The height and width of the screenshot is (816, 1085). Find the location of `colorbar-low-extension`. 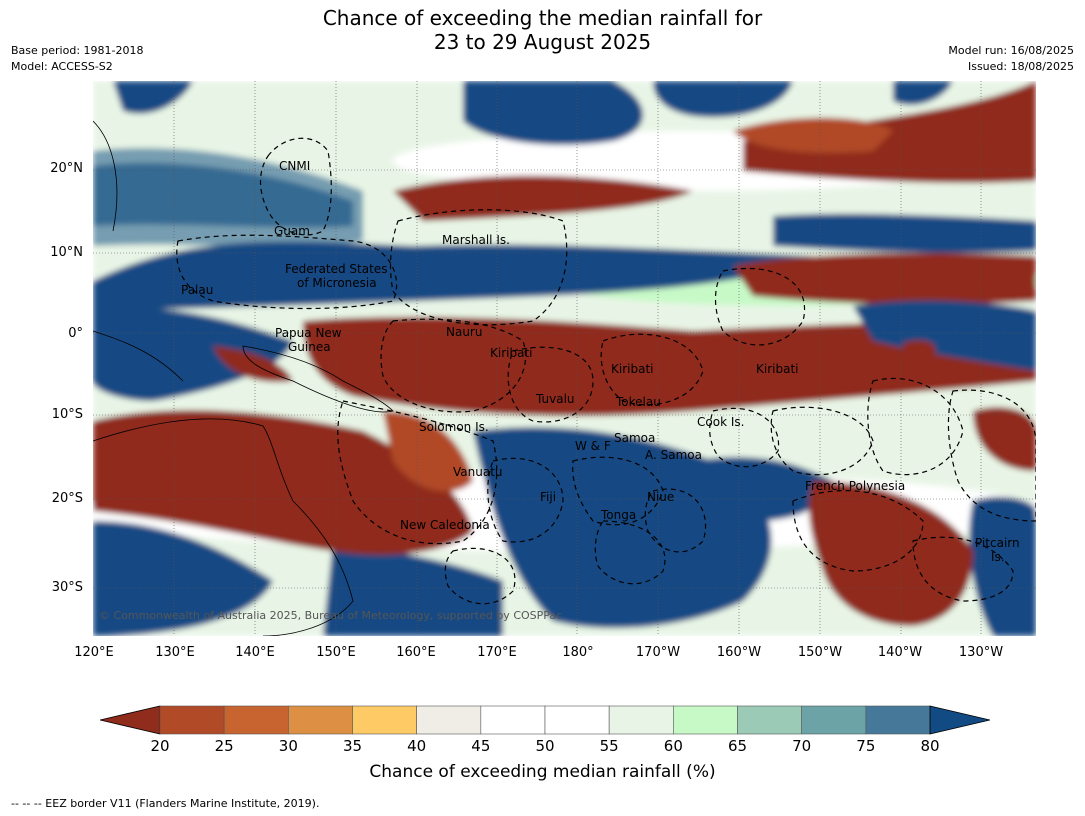

colorbar-low-extension is located at coordinates (130, 720).